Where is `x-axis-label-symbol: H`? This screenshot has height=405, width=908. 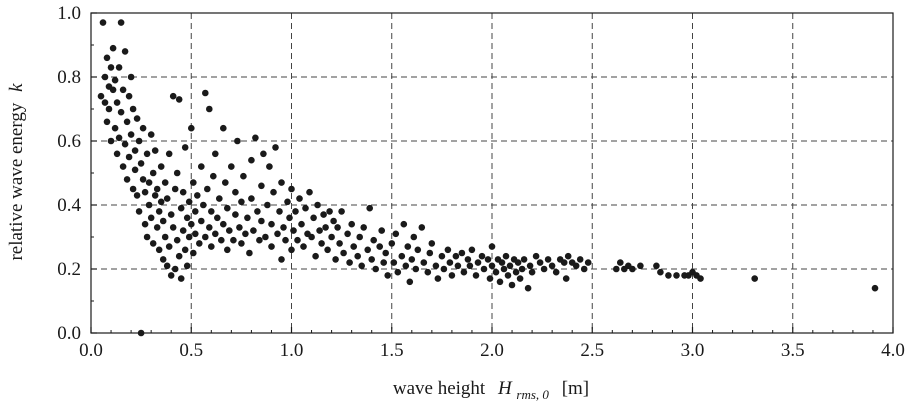 x-axis-label-symbol: H is located at coordinates (505, 388).